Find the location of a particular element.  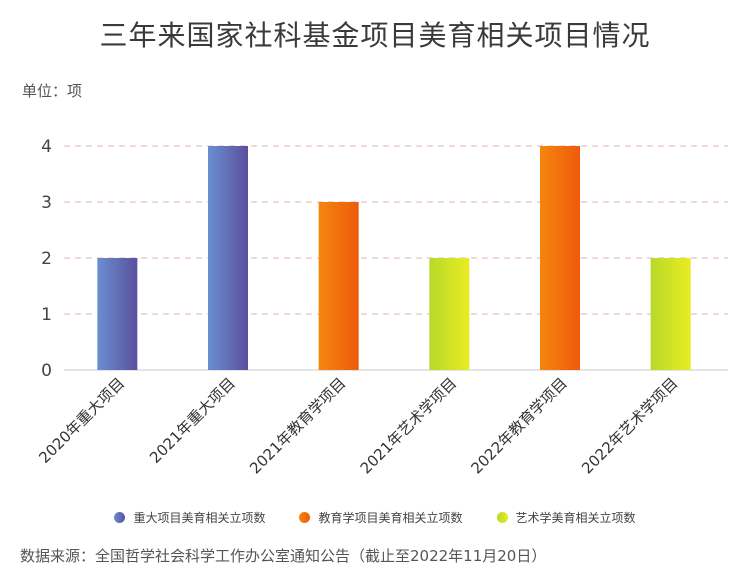

unit-label: 单位：项 is located at coordinates (52, 91).